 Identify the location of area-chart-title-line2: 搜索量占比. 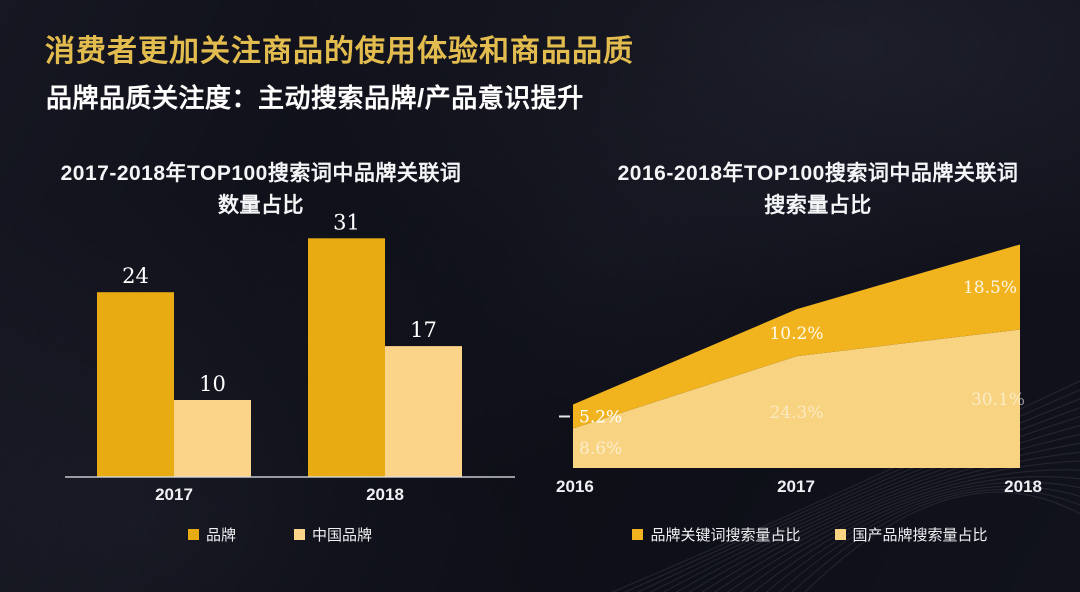
(818, 205).